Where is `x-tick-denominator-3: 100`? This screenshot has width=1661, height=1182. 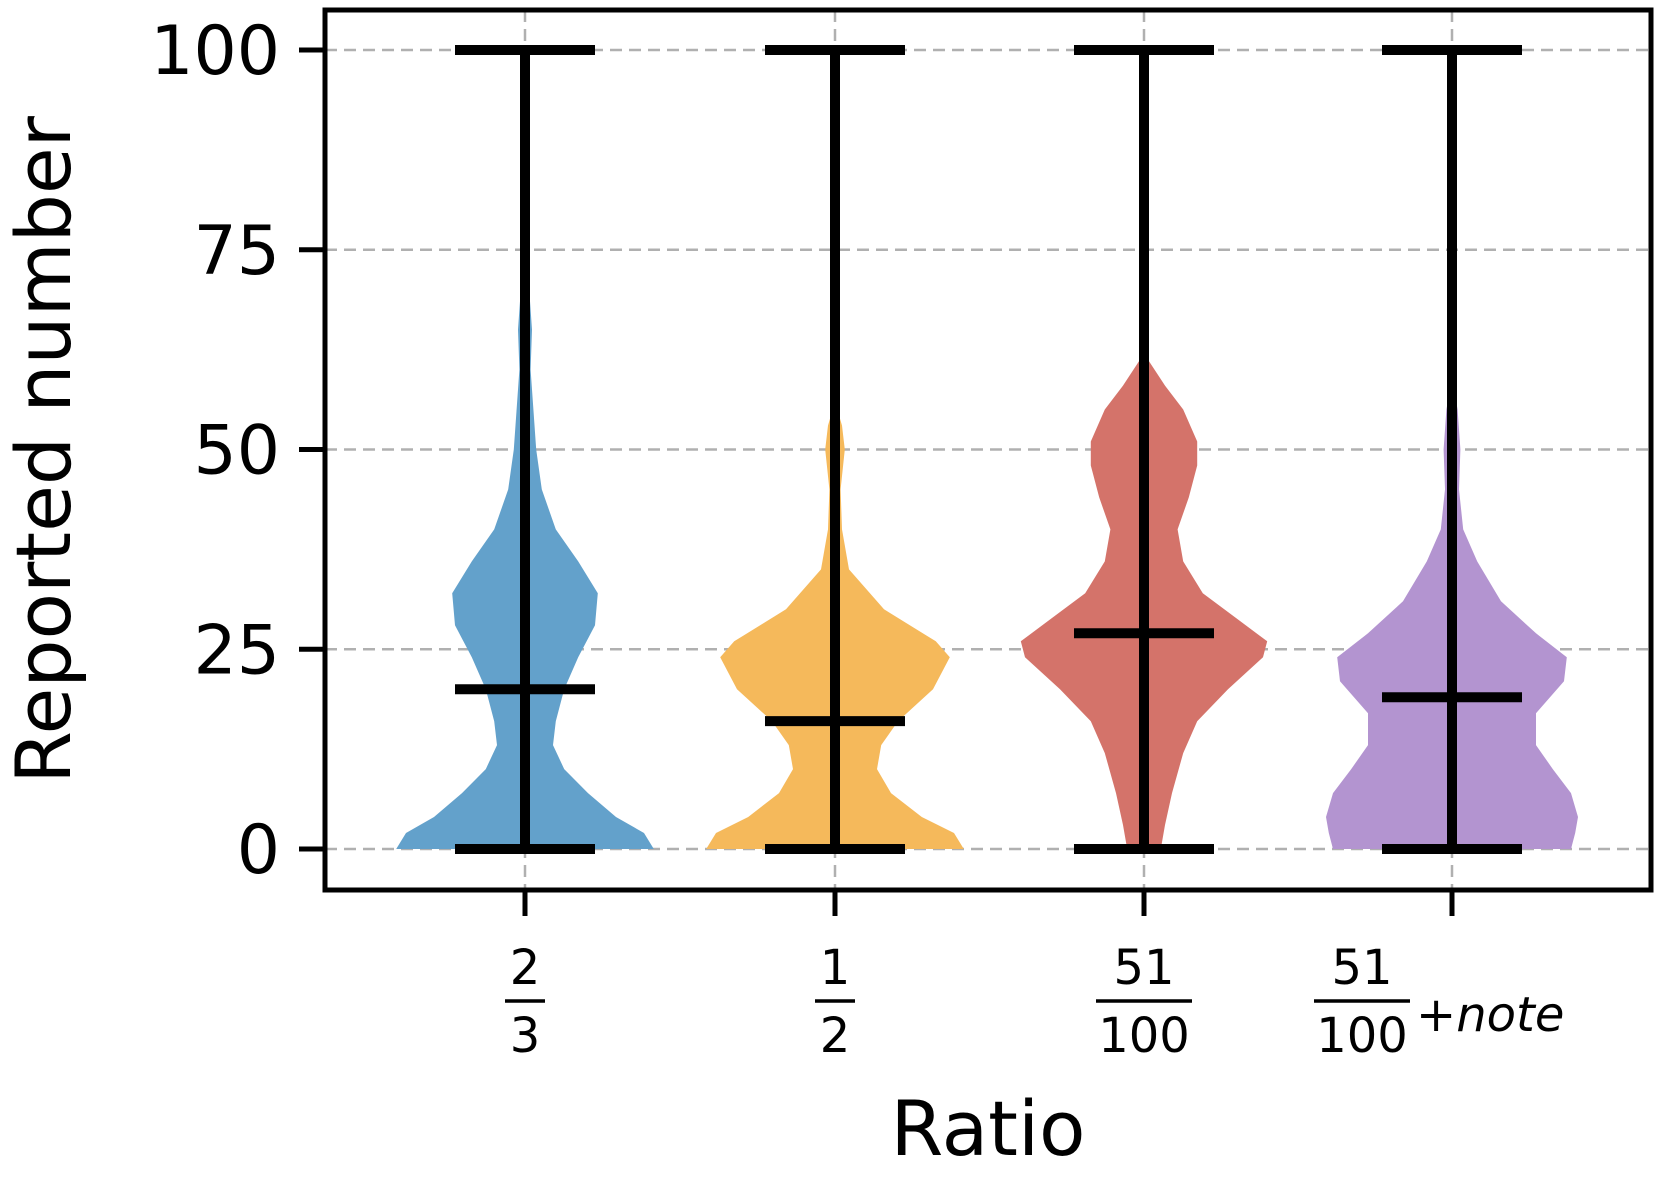
x-tick-denominator-3: 100 is located at coordinates (1362, 1036).